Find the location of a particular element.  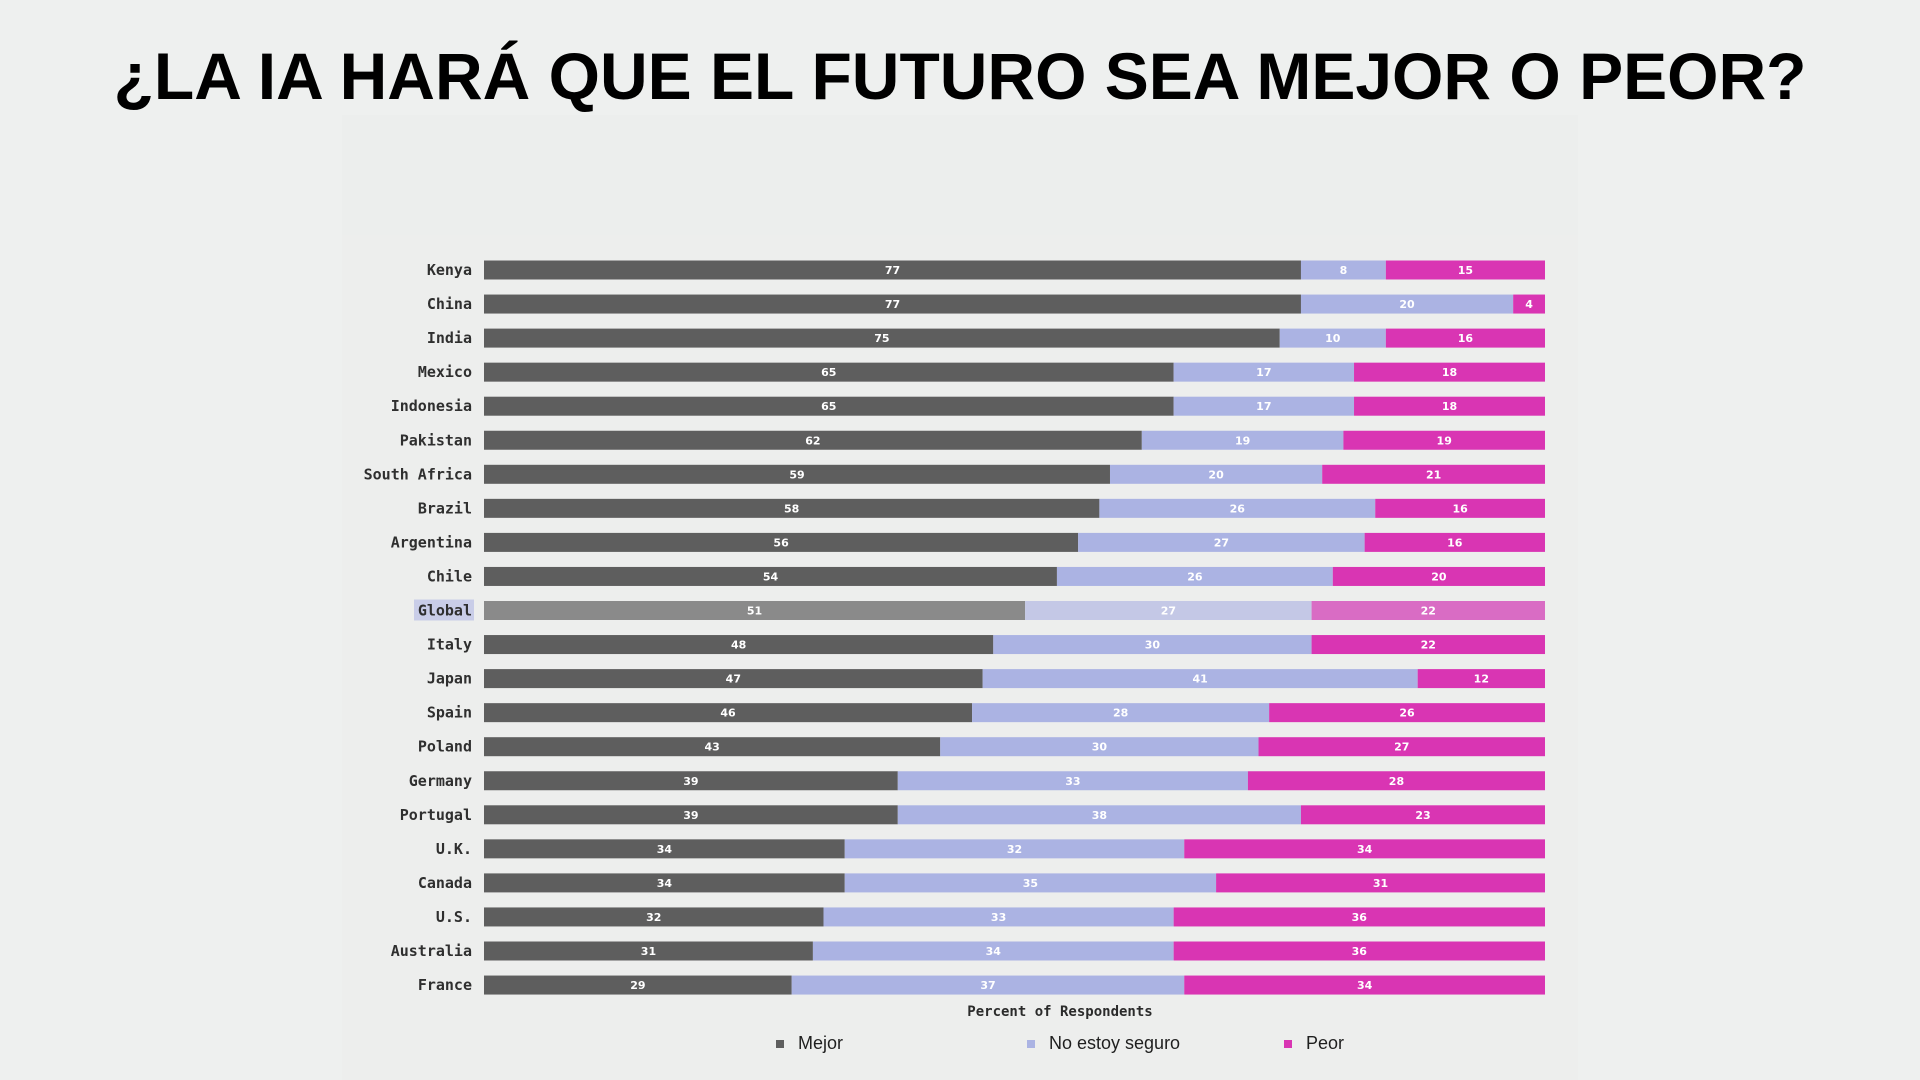

data-label: 62 is located at coordinates (812, 440).